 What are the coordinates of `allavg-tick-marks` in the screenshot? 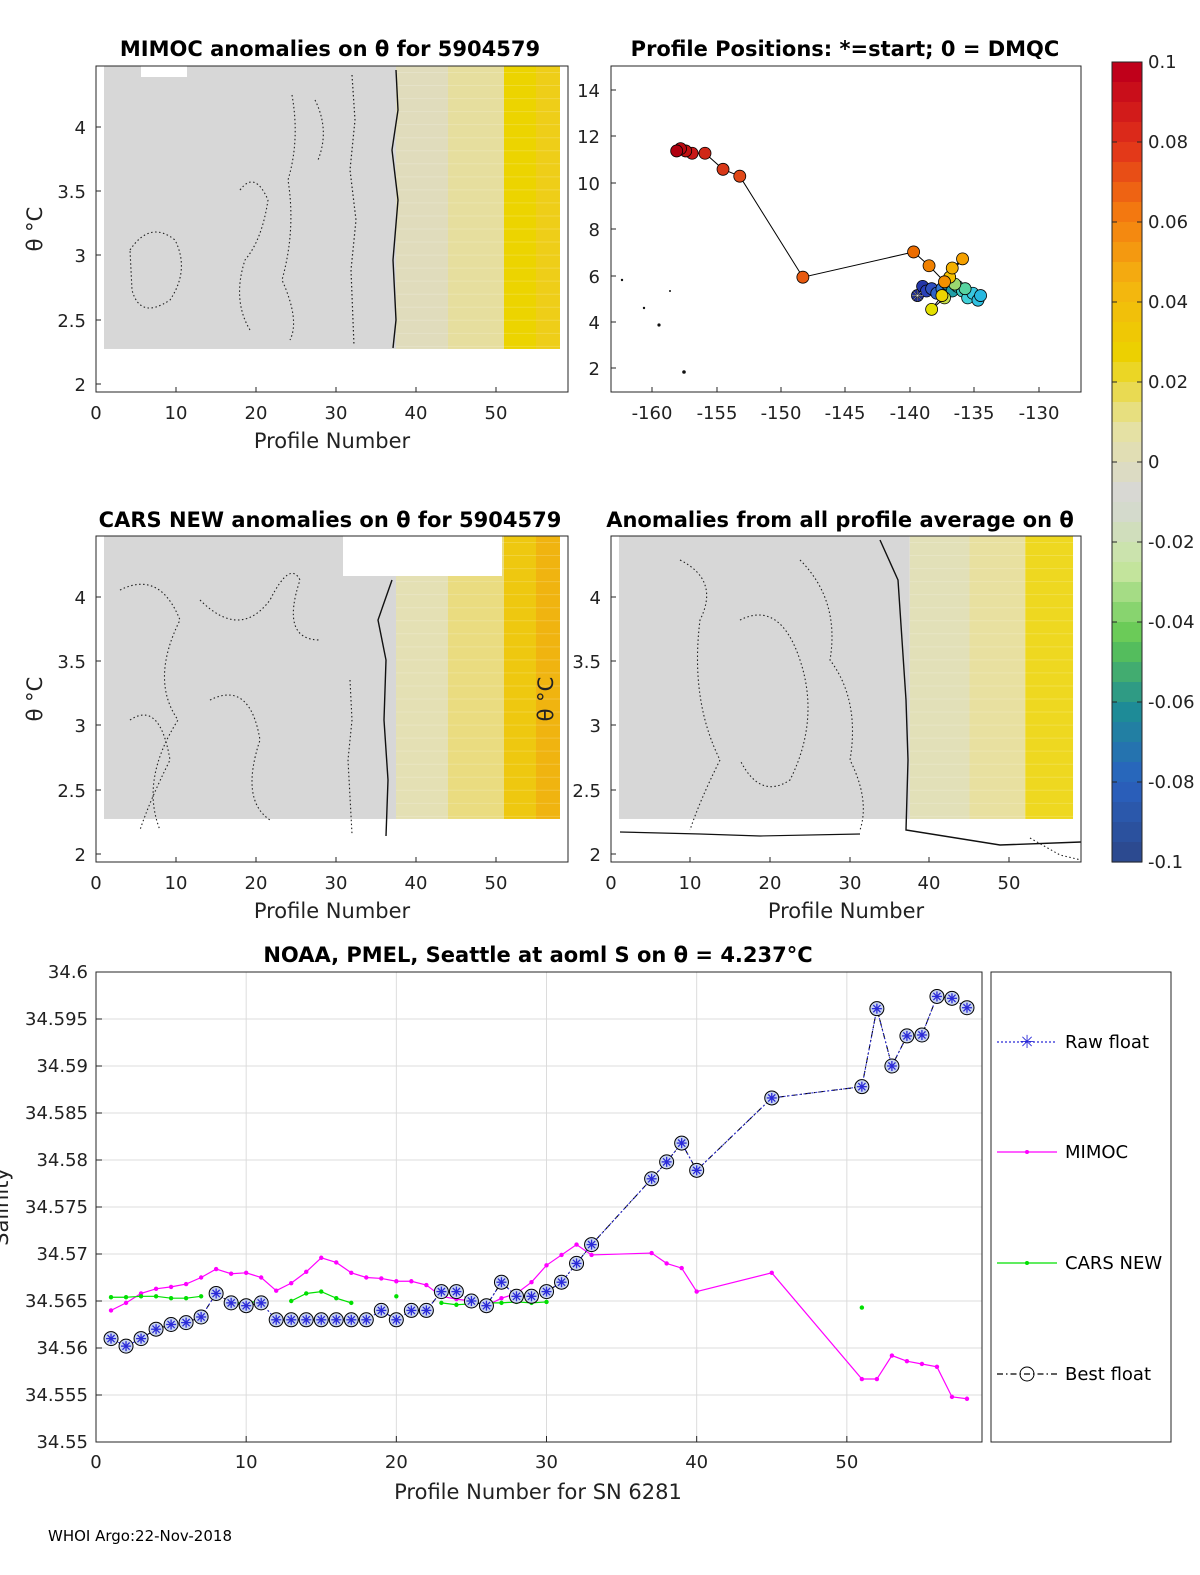 It's located at (810, 729).